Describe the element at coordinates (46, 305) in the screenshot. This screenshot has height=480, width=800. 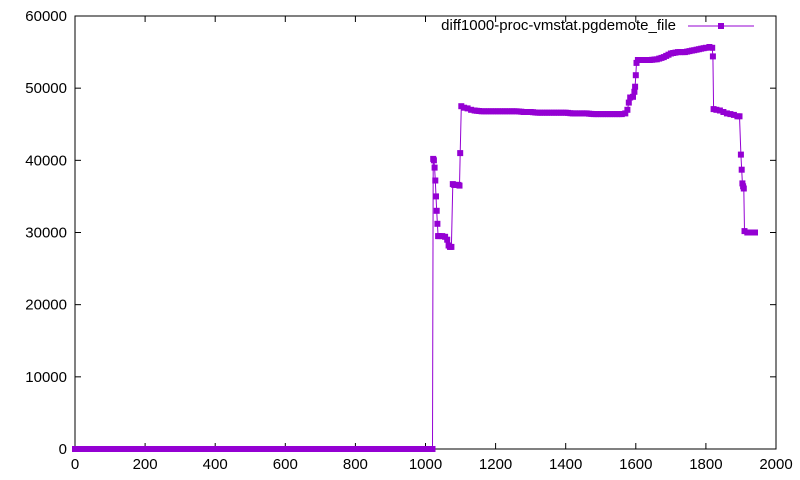
I see `y-tick-label: 20000` at that location.